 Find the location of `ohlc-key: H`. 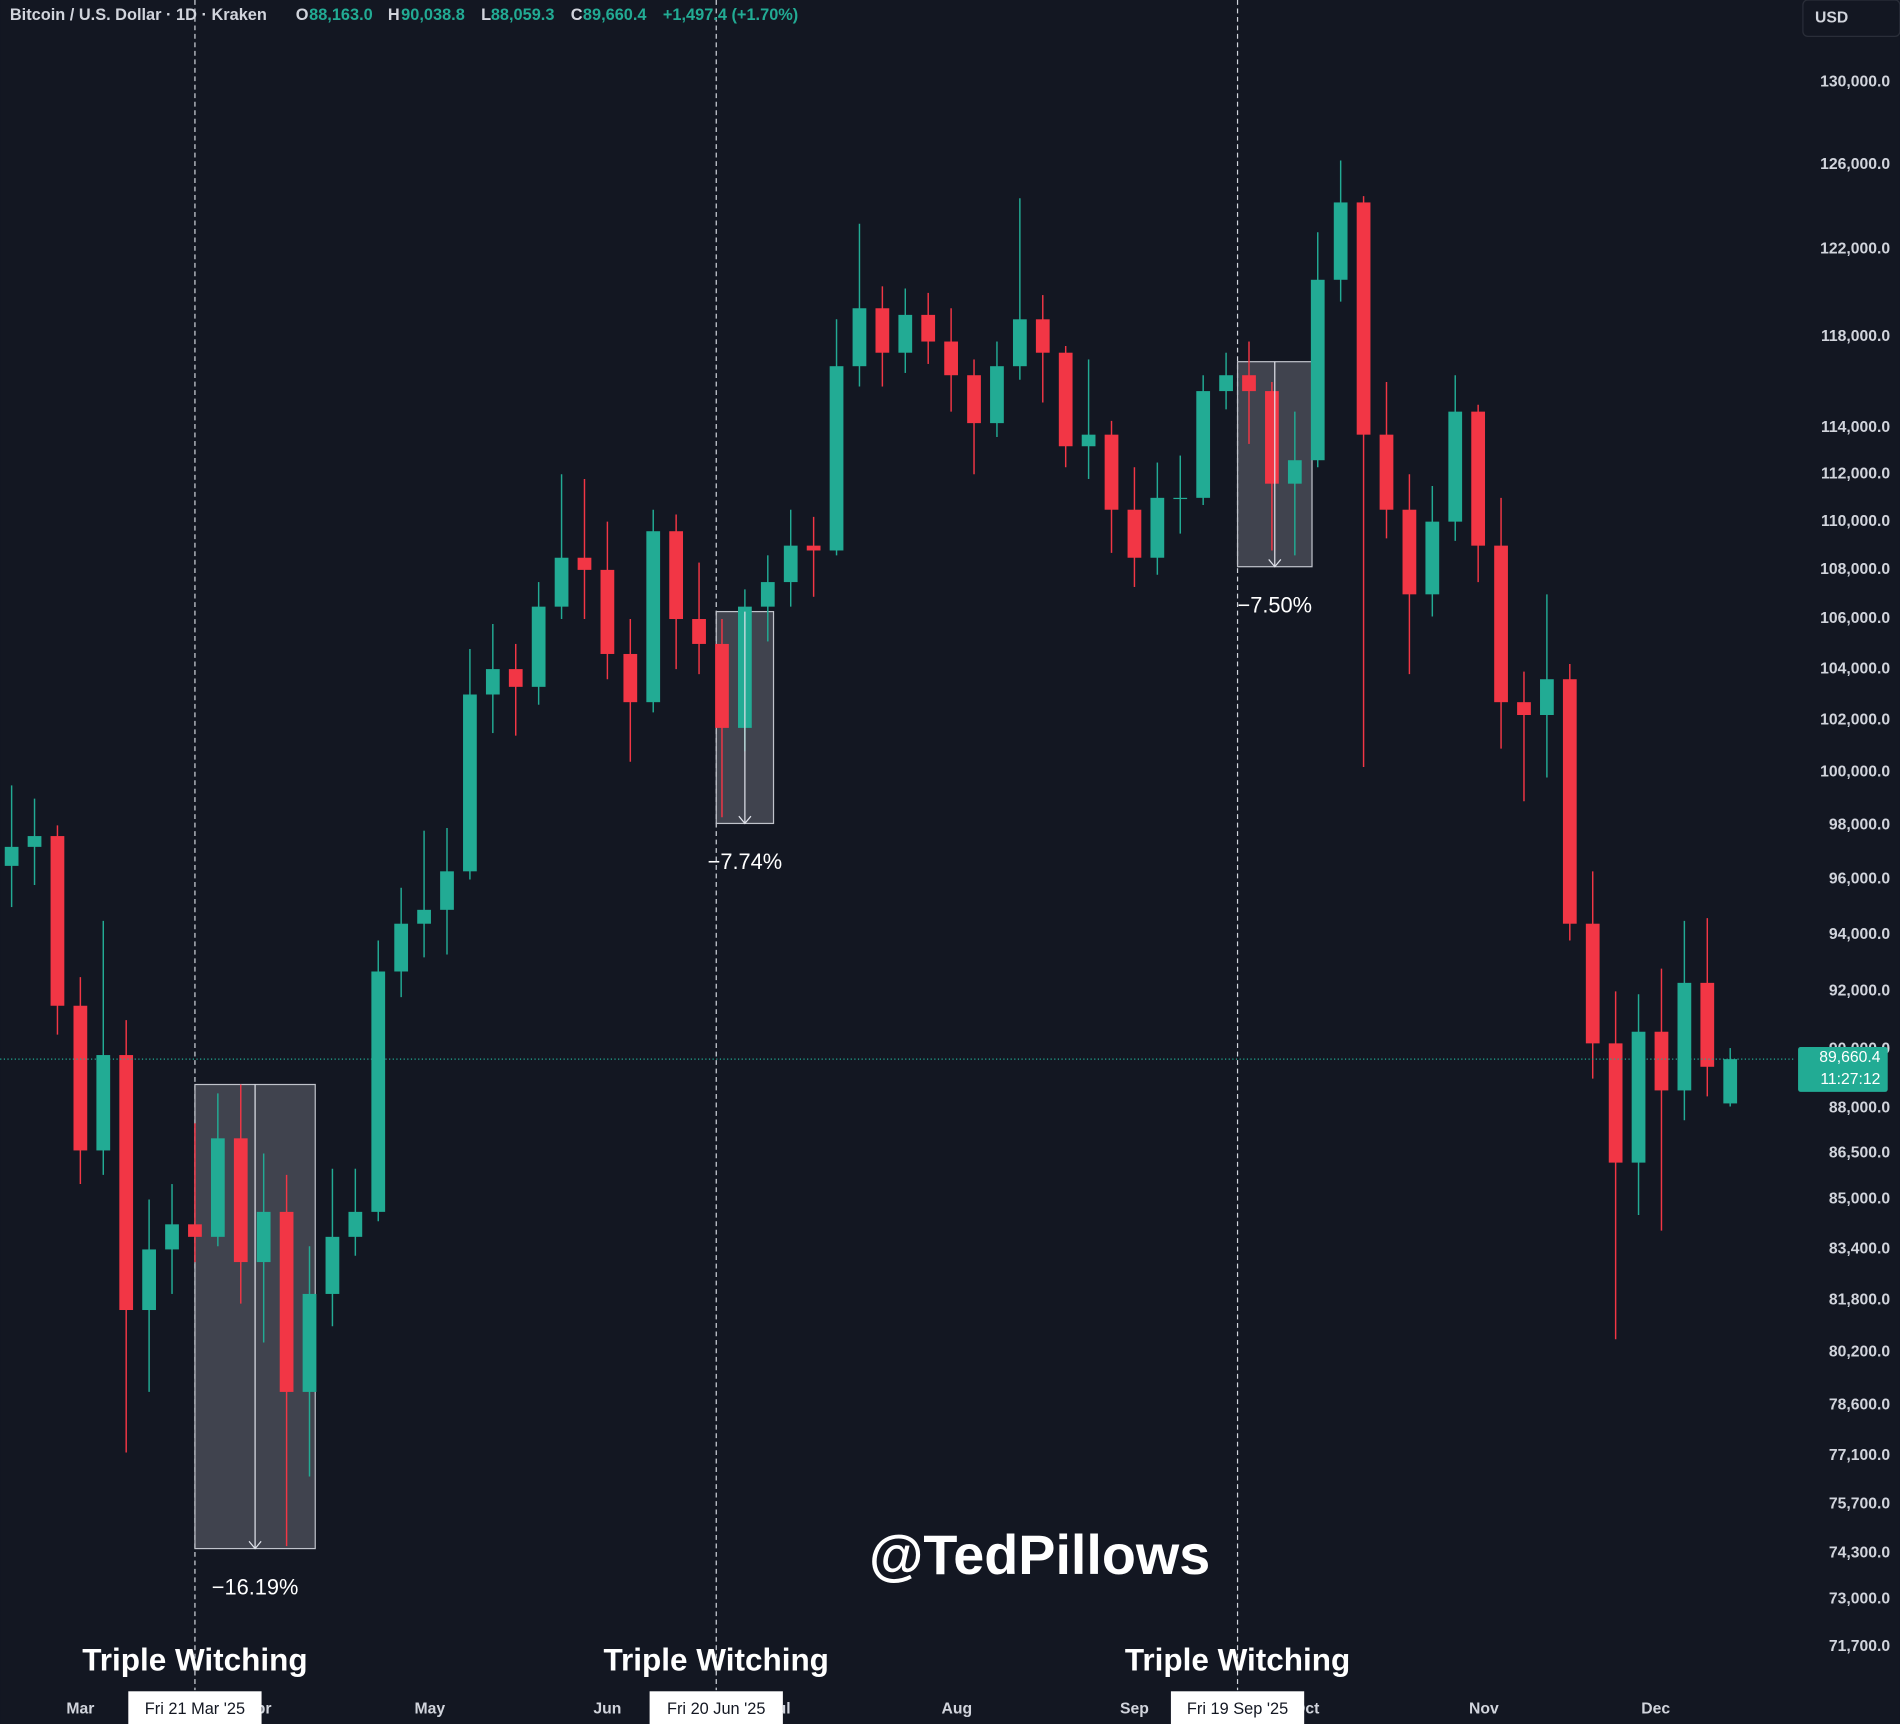

ohlc-key: H is located at coordinates (394, 15).